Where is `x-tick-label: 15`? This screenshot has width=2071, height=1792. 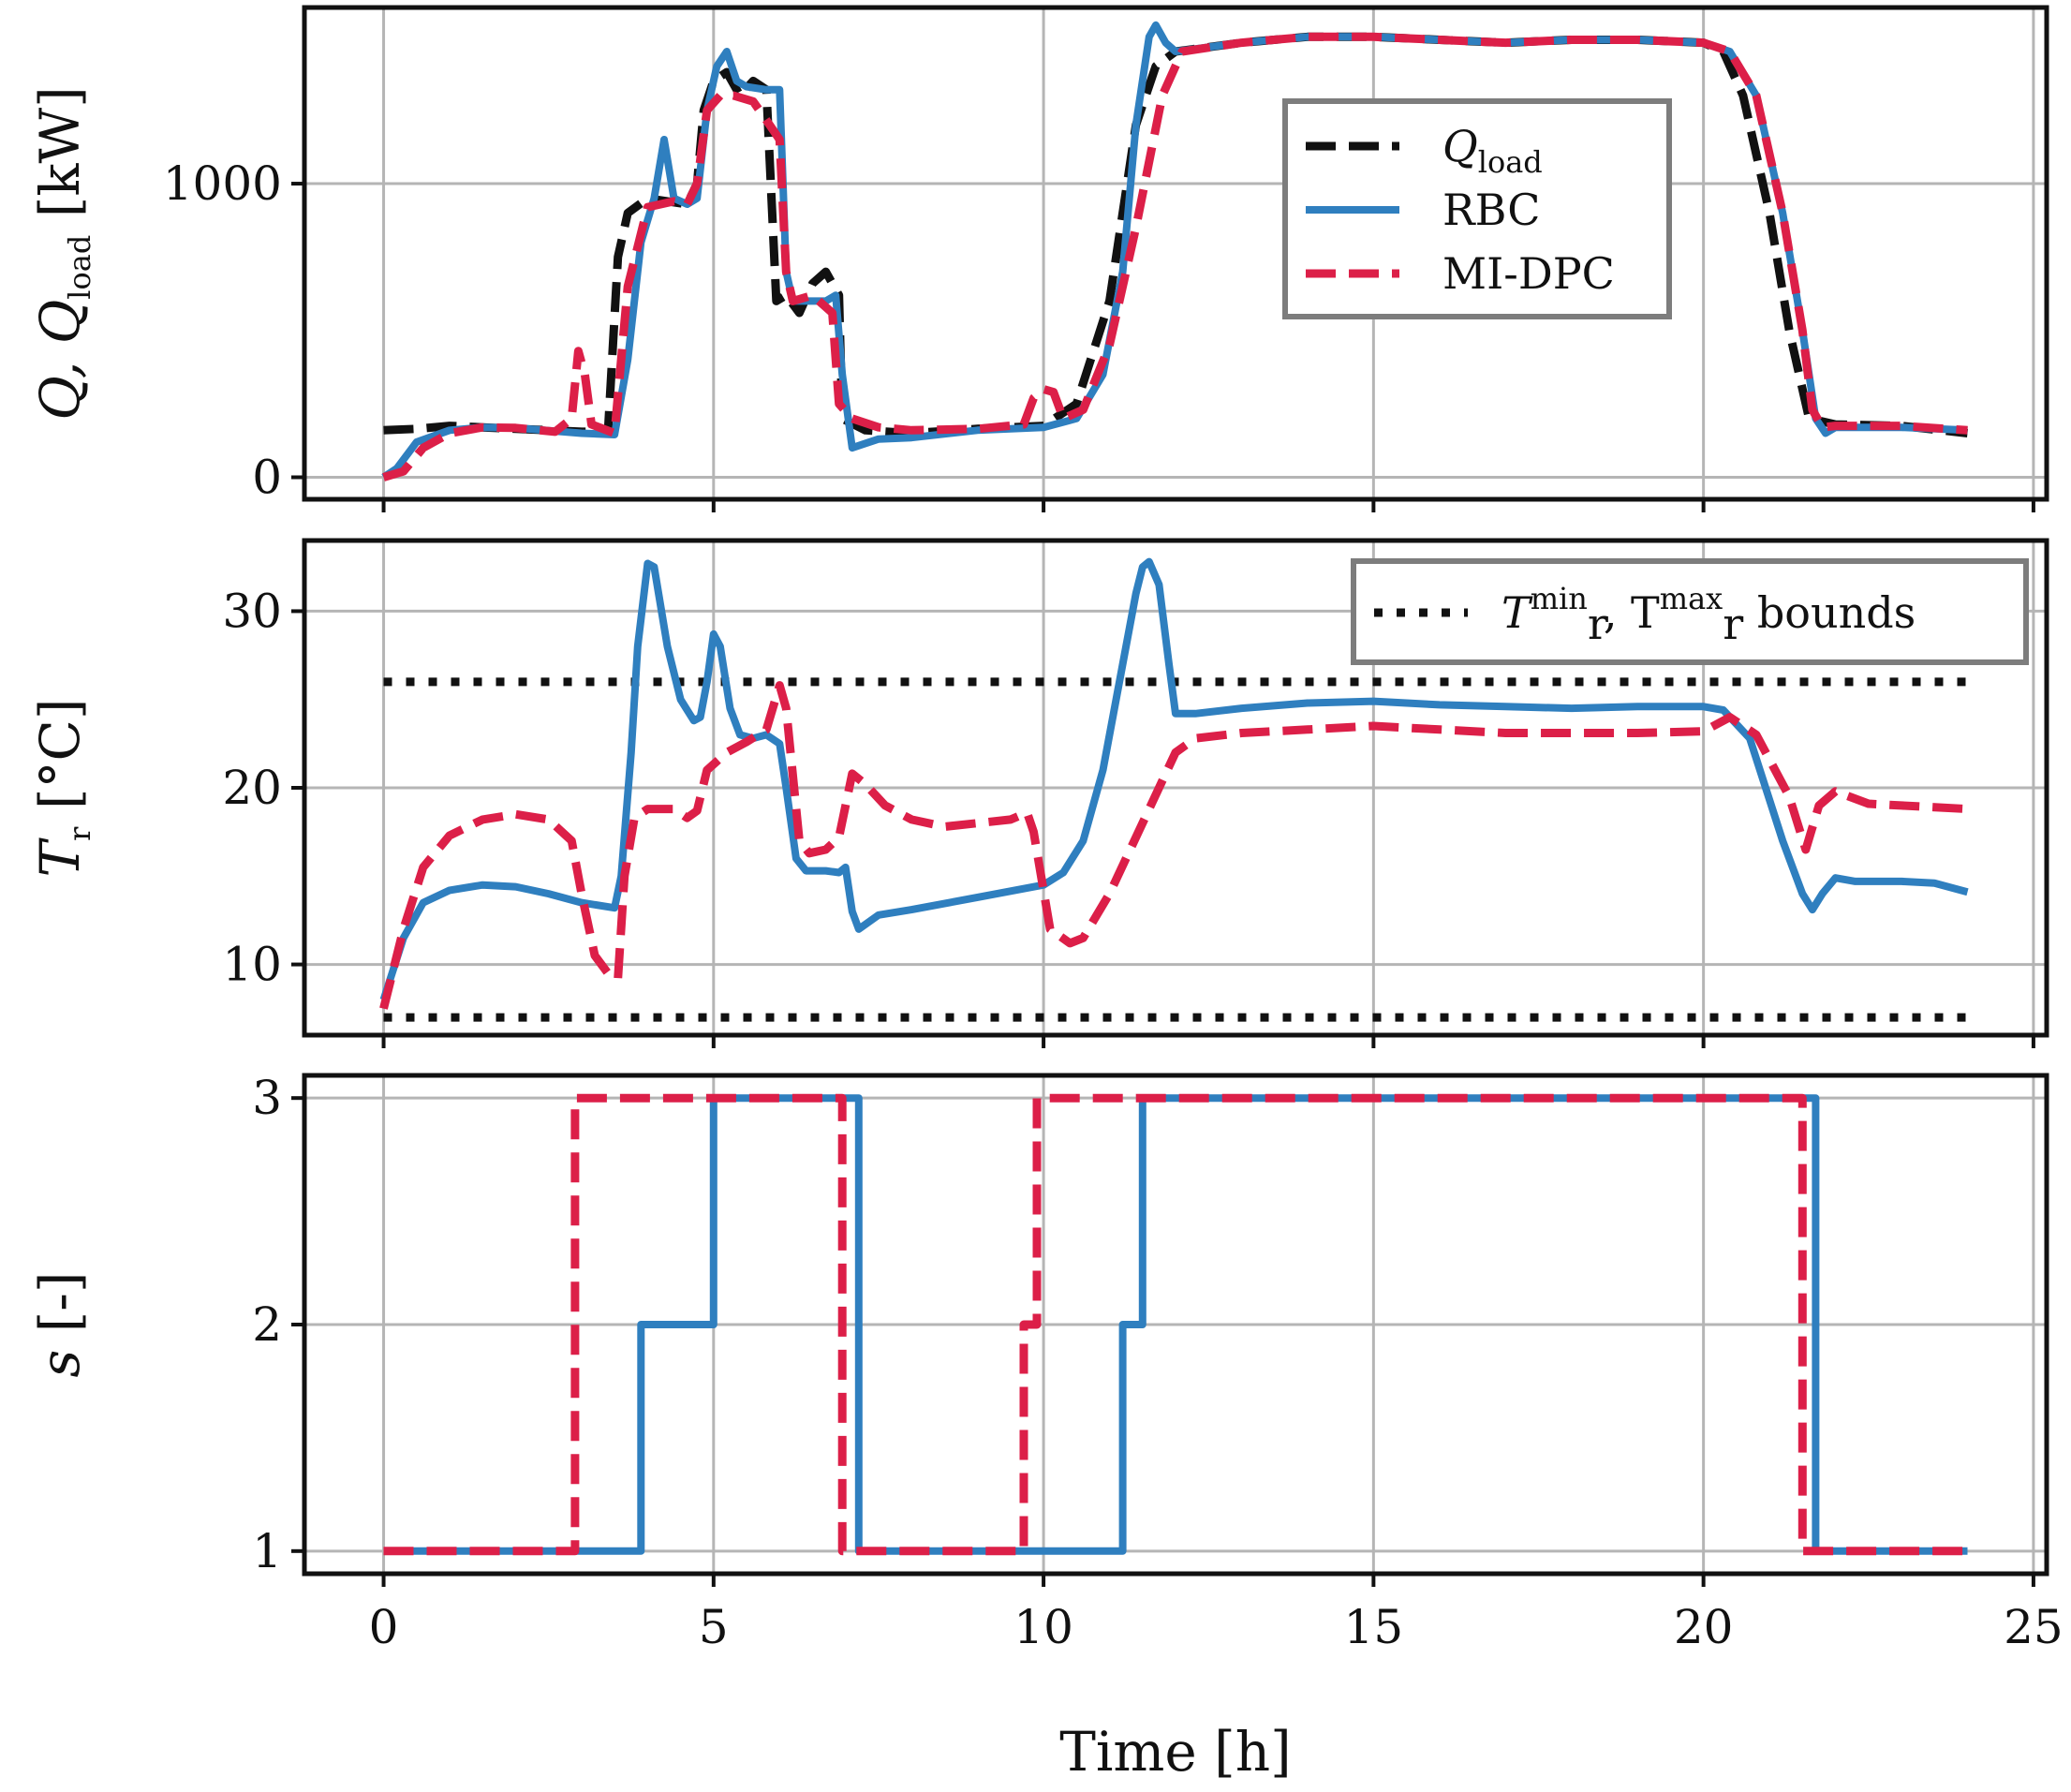 x-tick-label: 15 is located at coordinates (1374, 1627).